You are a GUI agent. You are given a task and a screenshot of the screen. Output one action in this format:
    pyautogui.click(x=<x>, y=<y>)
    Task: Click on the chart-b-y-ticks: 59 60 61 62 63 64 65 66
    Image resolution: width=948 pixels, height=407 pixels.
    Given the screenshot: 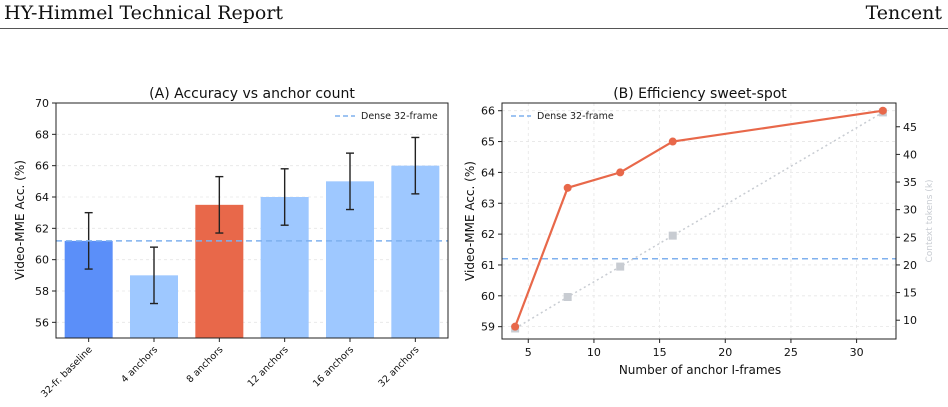 What is the action you would take?
    pyautogui.click(x=491, y=219)
    